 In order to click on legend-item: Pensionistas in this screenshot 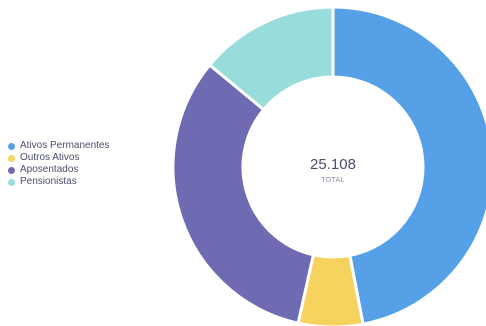, I will do `click(59, 182)`.